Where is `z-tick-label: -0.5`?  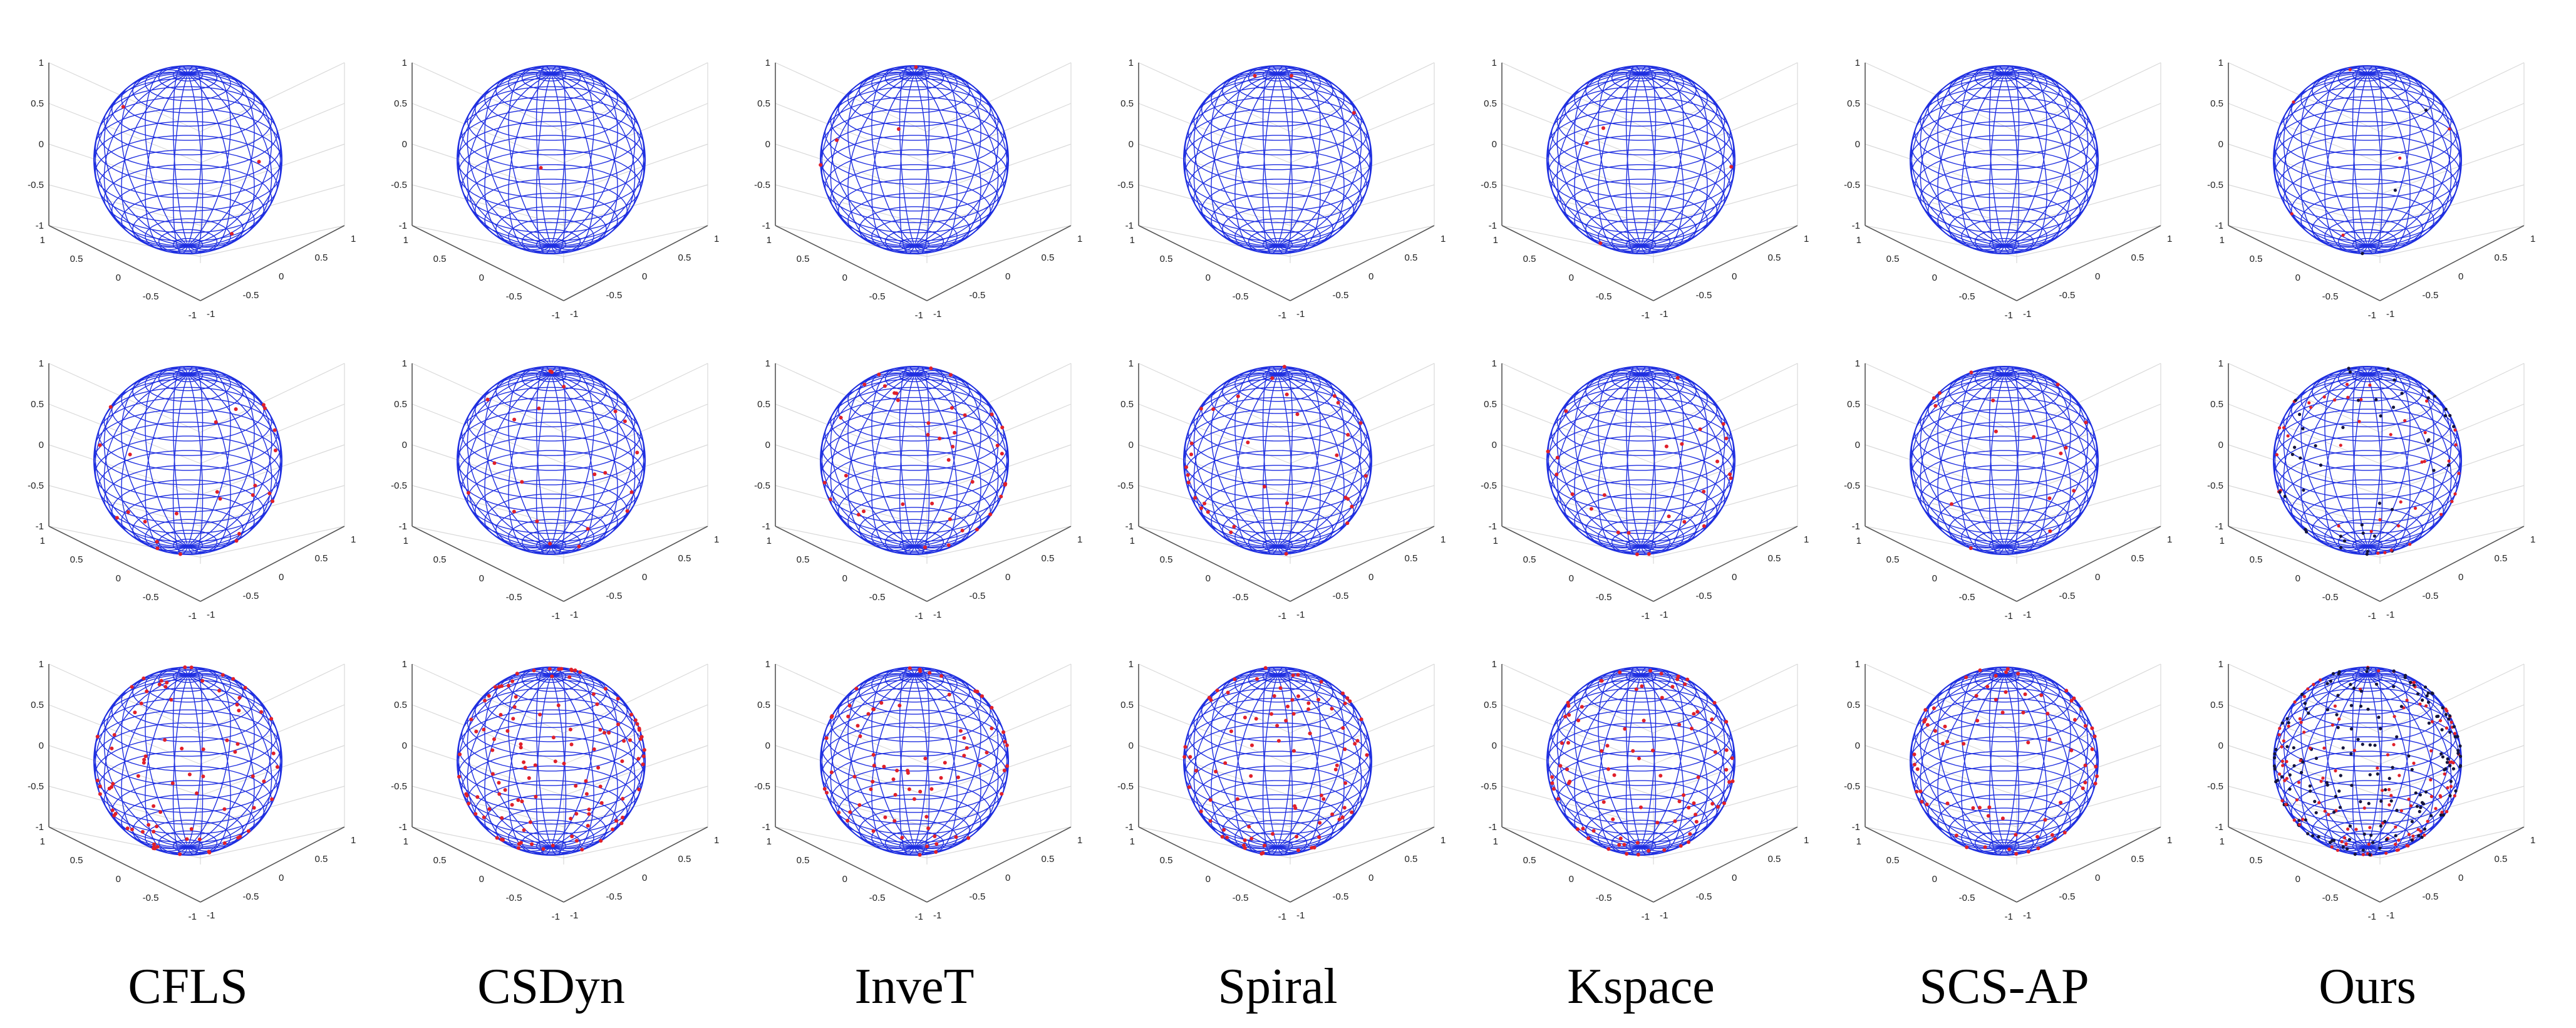 z-tick-label: -0.5 is located at coordinates (1489, 185).